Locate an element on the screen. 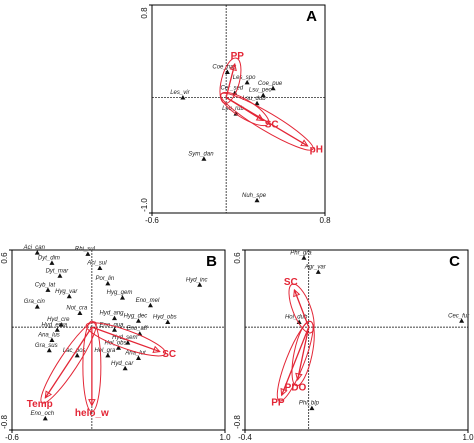 The width and height of the screenshot is (474, 443). species-label: Dyt_dim is located at coordinates (49, 258).